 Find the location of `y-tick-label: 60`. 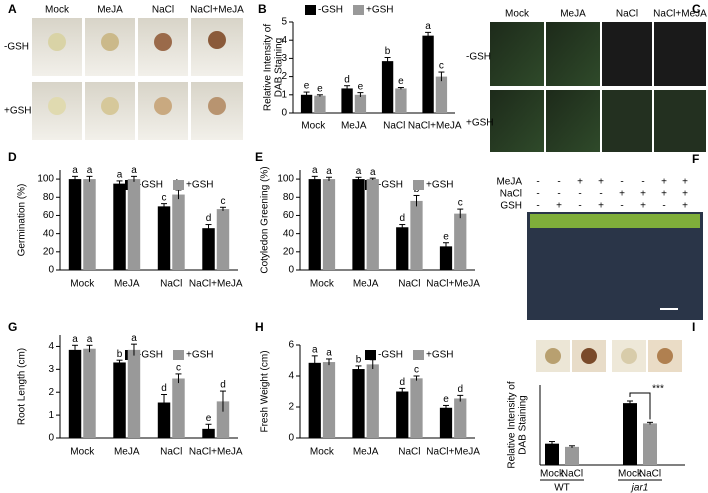

y-tick-label: 60 is located at coordinates (49, 215).